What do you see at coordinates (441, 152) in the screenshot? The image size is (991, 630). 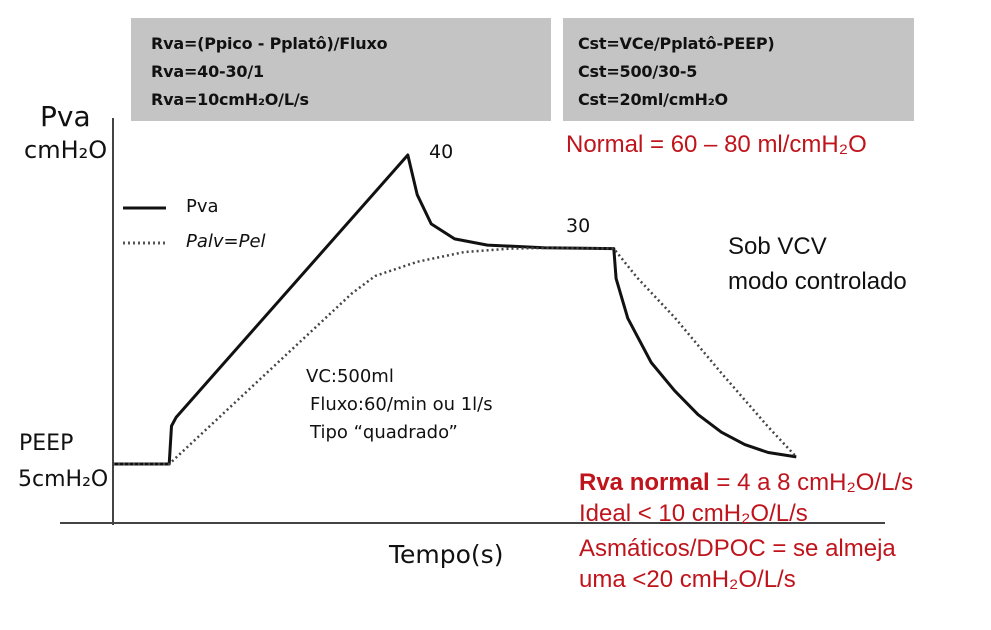 I see `peak-pressure-label: 40` at bounding box center [441, 152].